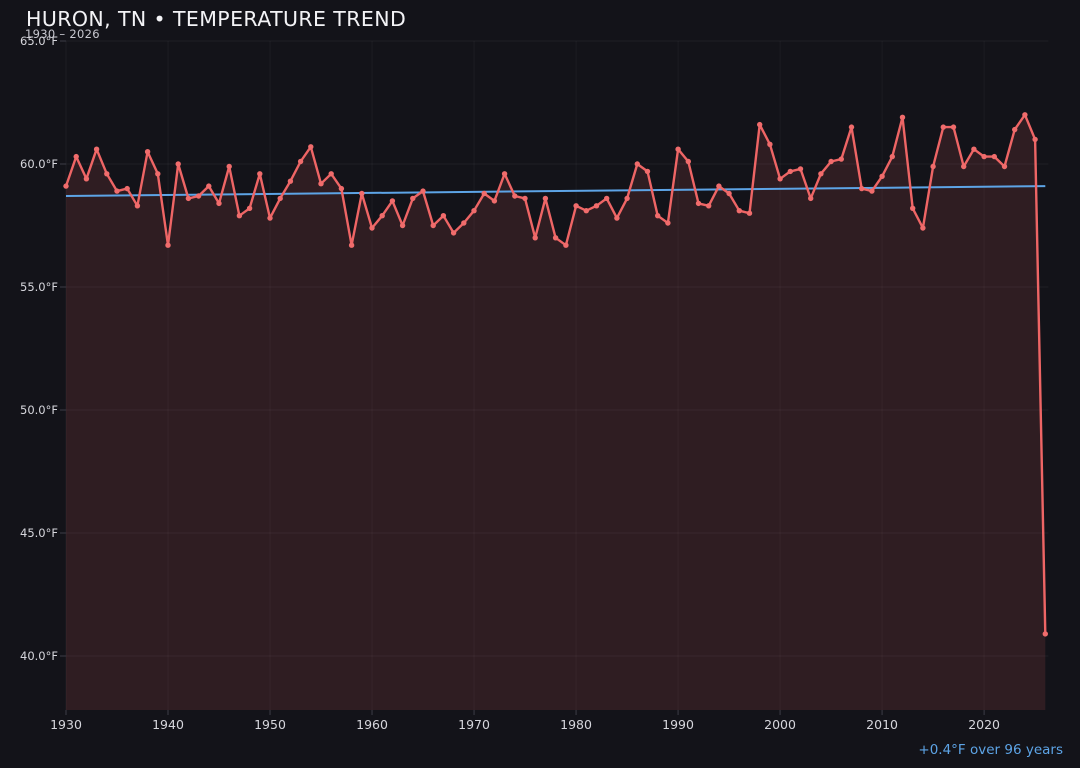 This screenshot has width=1080, height=768. Describe the element at coordinates (127, 188) in the screenshot. I see `data-point-1936` at that location.